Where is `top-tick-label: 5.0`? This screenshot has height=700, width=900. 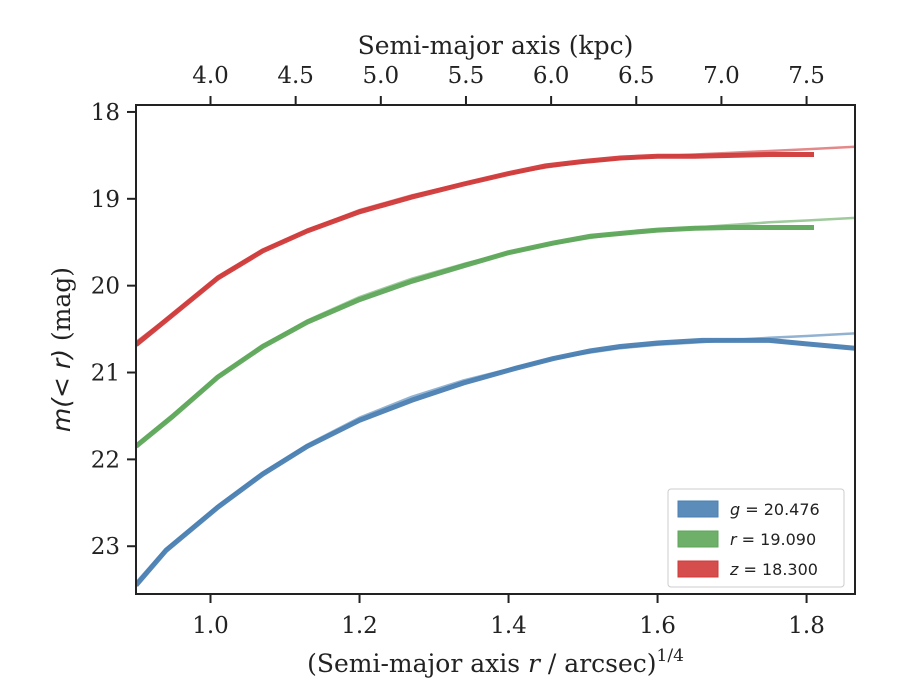 top-tick-label: 5.0 is located at coordinates (381, 76).